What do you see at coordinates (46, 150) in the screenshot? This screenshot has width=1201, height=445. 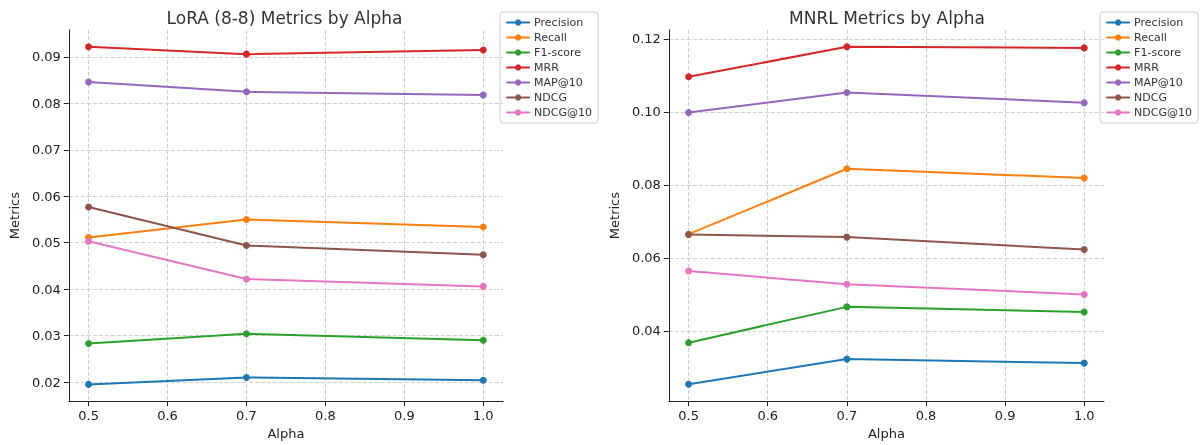 I see `y-tick-label: 0.07` at bounding box center [46, 150].